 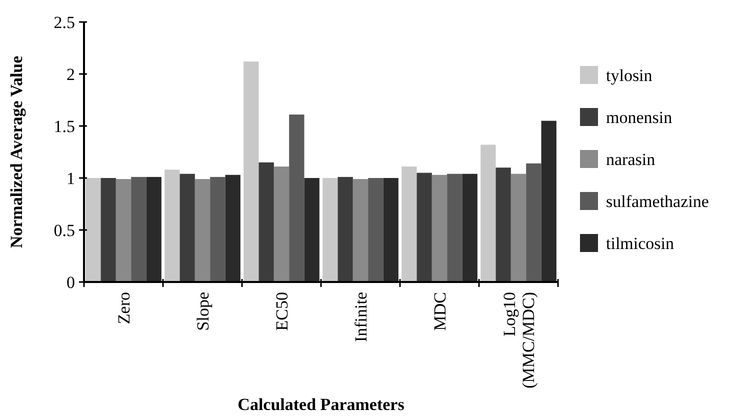 What do you see at coordinates (64, 126) in the screenshot?
I see `y-tick-label: 1.5` at bounding box center [64, 126].